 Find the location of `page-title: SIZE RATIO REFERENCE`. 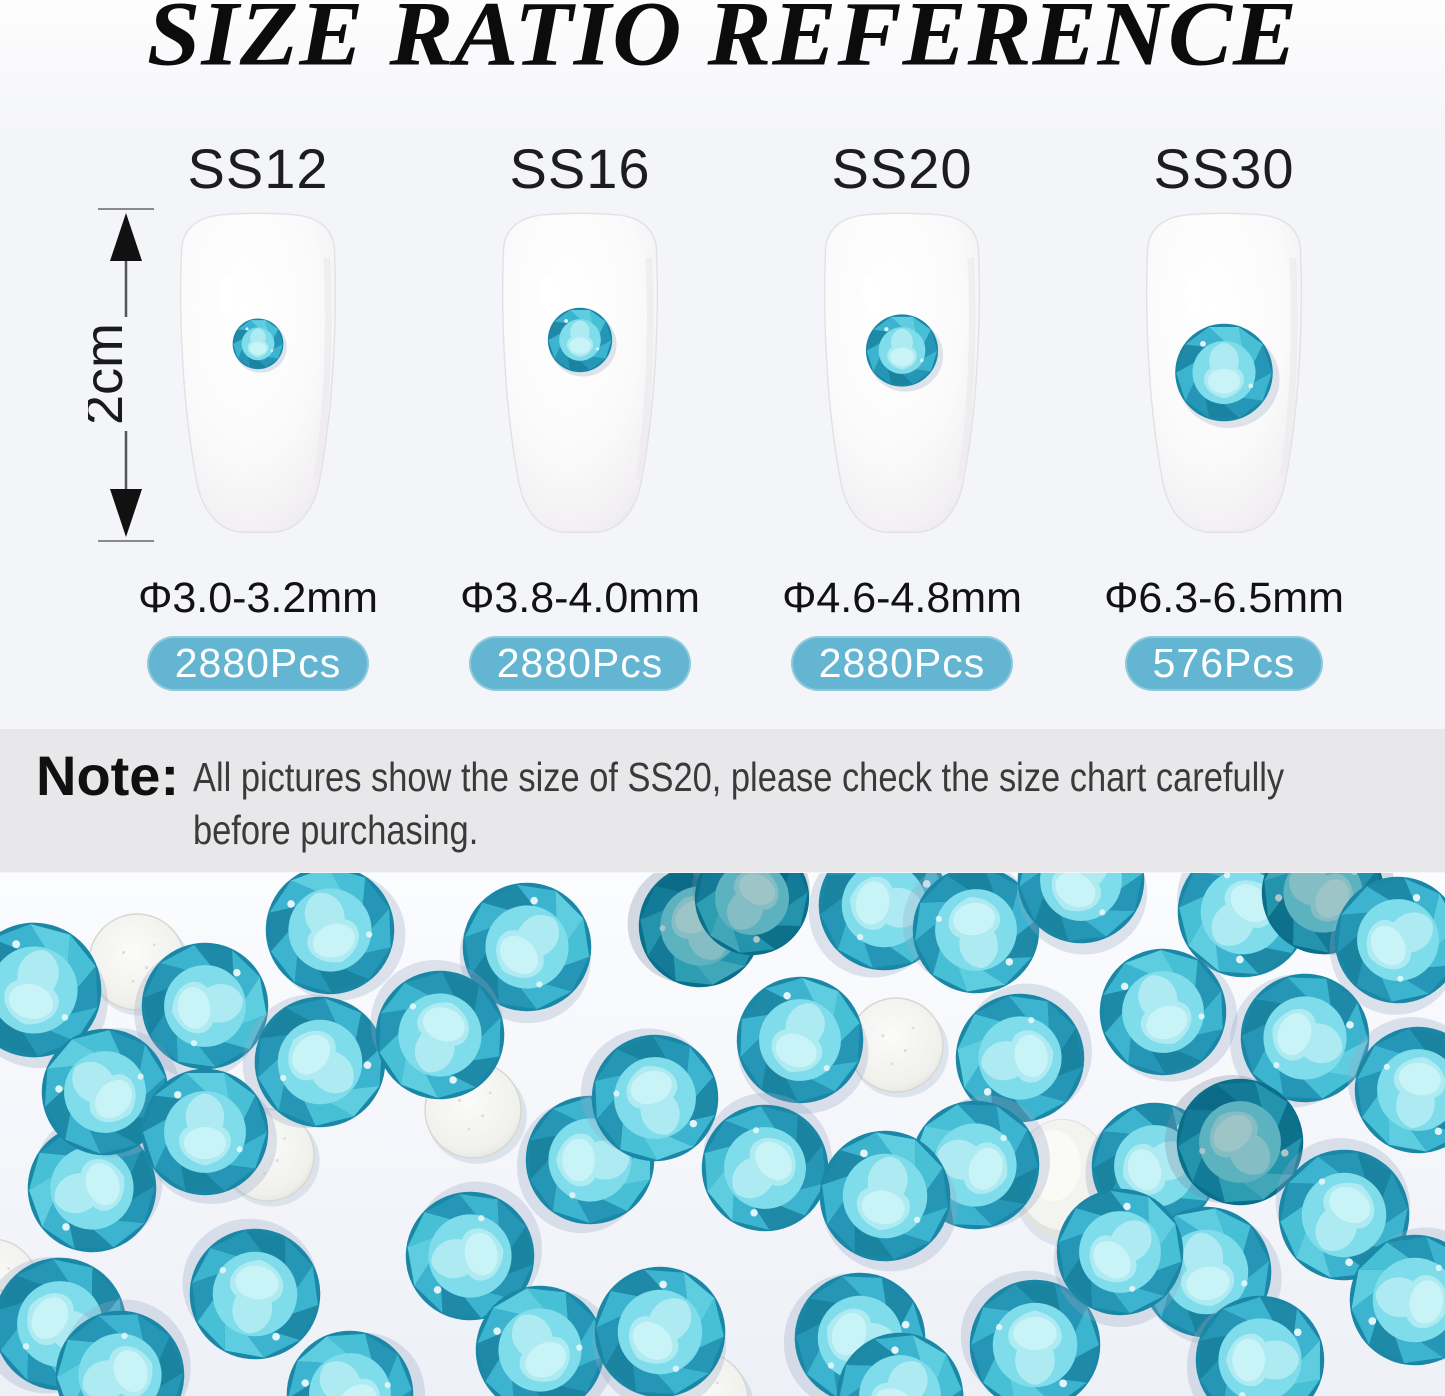

page-title: SIZE RATIO REFERENCE is located at coordinates (722, 42).